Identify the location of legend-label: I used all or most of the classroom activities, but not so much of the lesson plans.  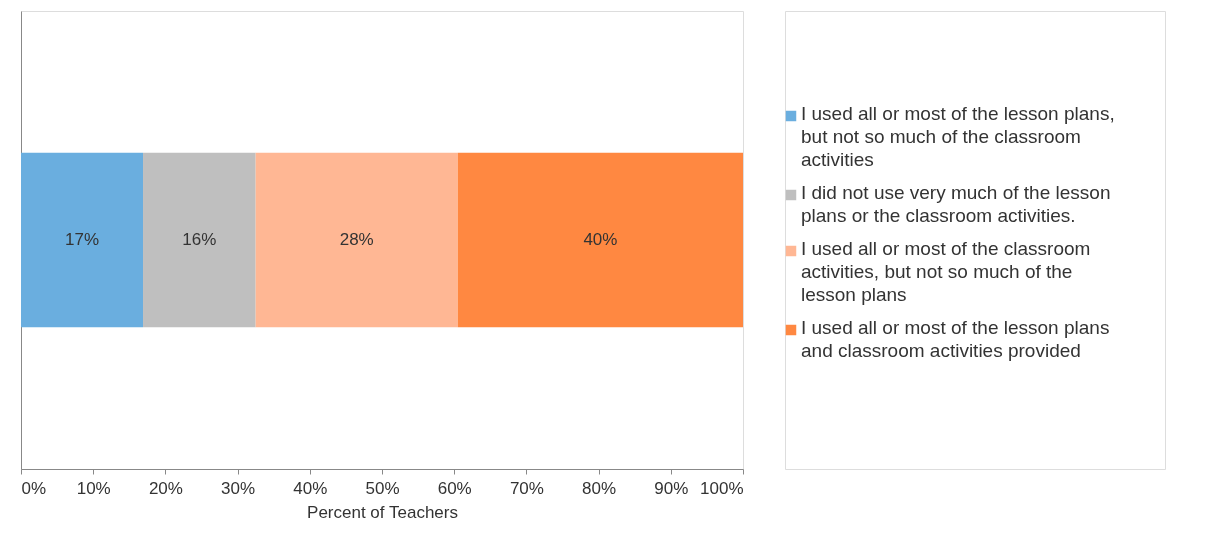
(946, 271).